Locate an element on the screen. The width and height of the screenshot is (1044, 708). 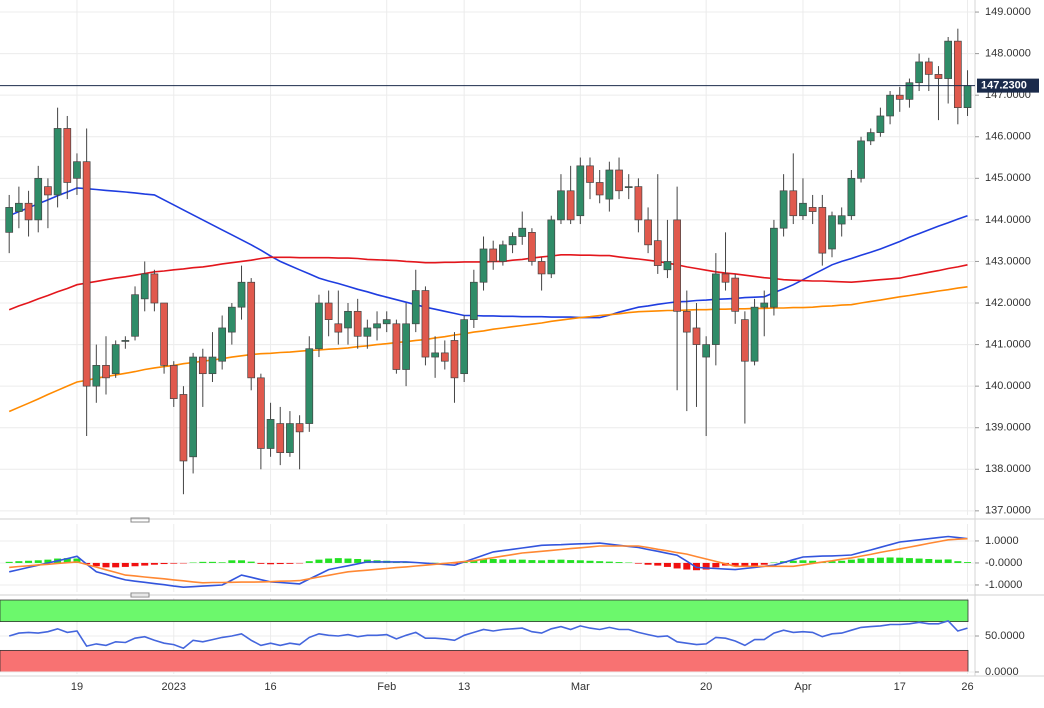
y-tick-label: 146.0000 is located at coordinates (1008, 137).